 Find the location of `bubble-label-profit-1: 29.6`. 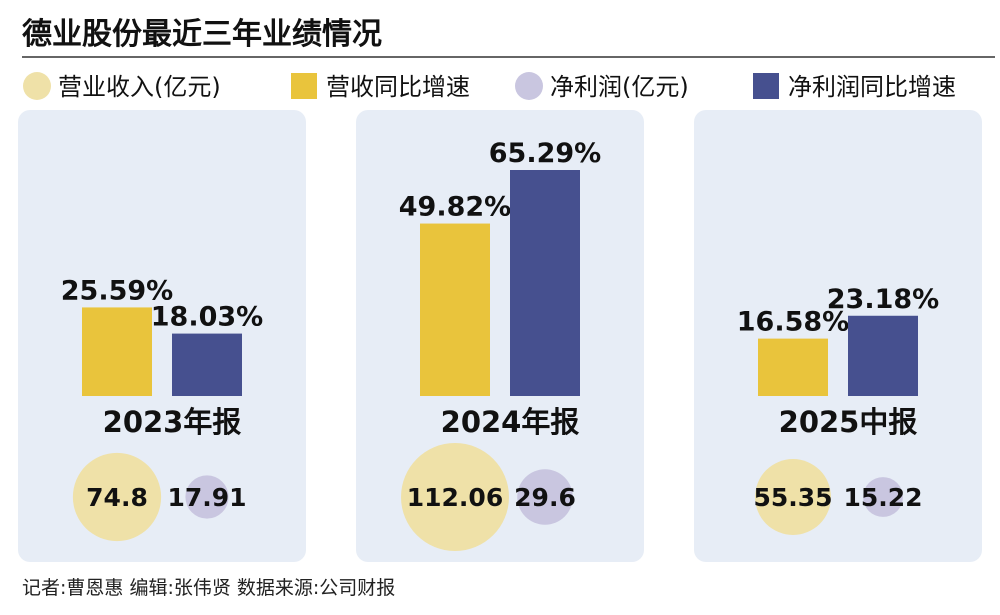

bubble-label-profit-1: 29.6 is located at coordinates (545, 497).